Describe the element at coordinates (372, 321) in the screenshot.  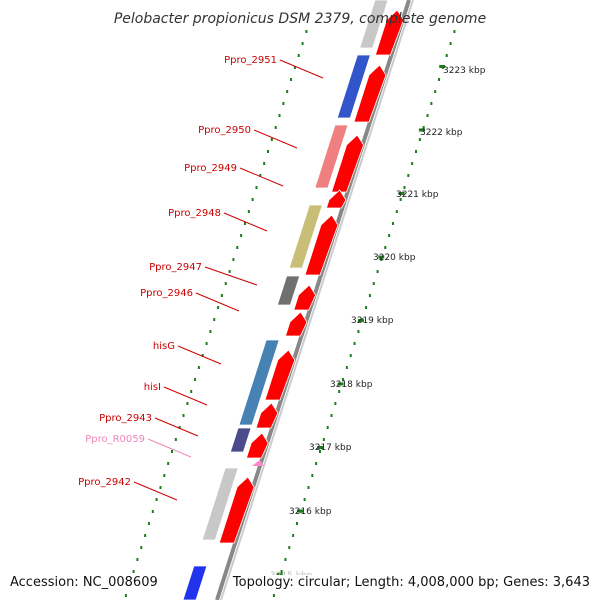
I see `scale-tick-label: 3219 kbp` at that location.